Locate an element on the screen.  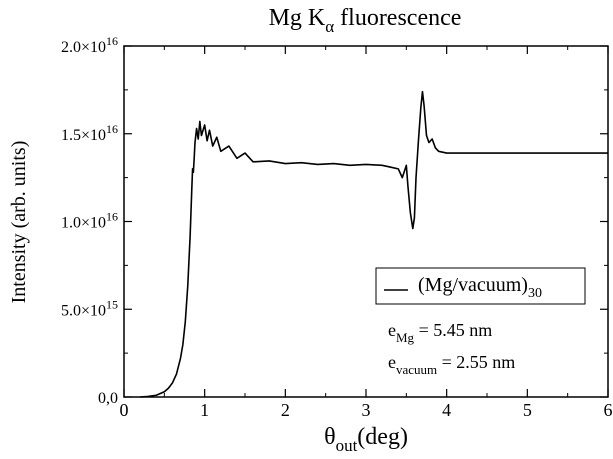
chart-title-rest: fluorescence is located at coordinates (397, 18).